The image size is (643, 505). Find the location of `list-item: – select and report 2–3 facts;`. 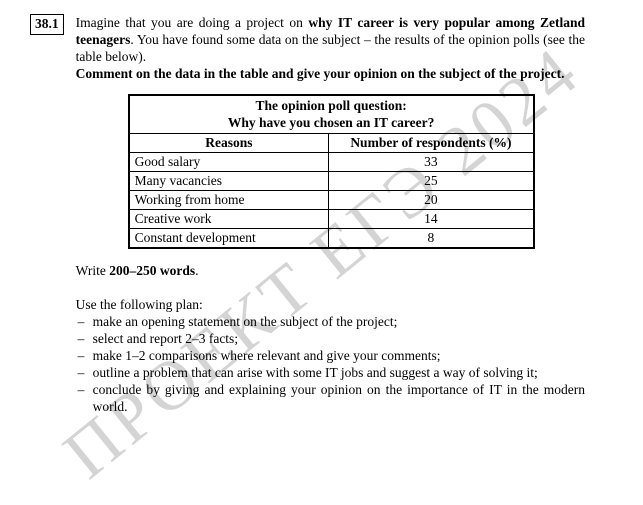

list-item: – select and report 2–3 facts; is located at coordinates (330, 338).